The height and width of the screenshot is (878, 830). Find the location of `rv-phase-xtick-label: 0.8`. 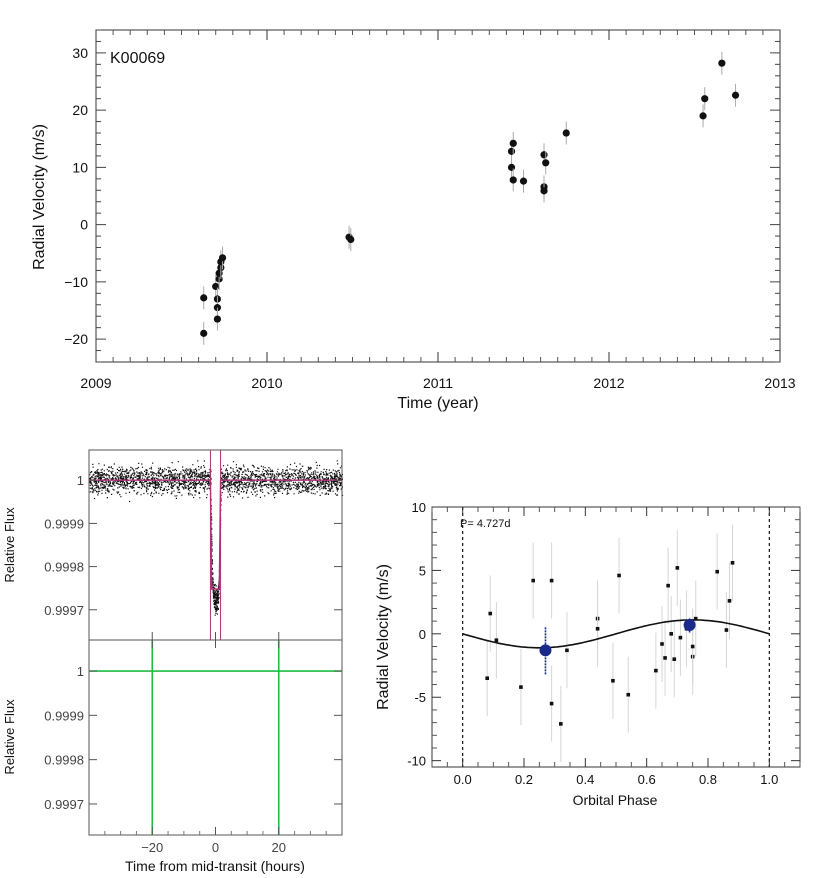

rv-phase-xtick-label: 0.8 is located at coordinates (708, 779).